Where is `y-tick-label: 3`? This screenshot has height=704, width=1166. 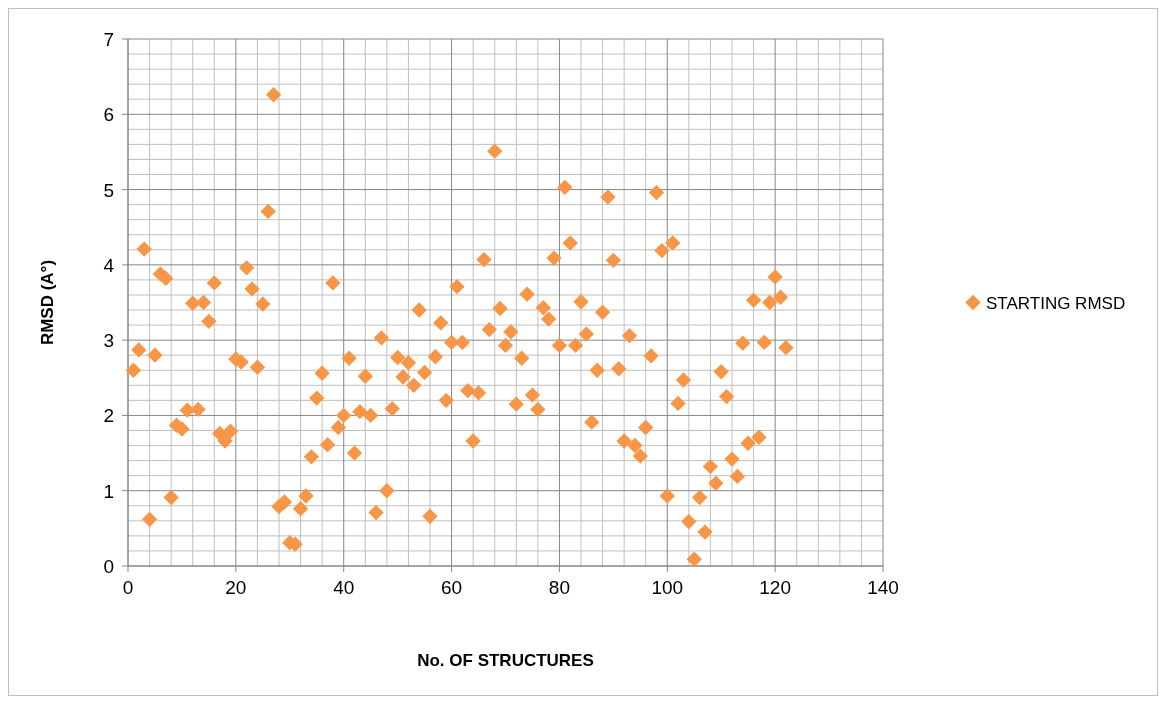
y-tick-label: 3 is located at coordinates (108, 341).